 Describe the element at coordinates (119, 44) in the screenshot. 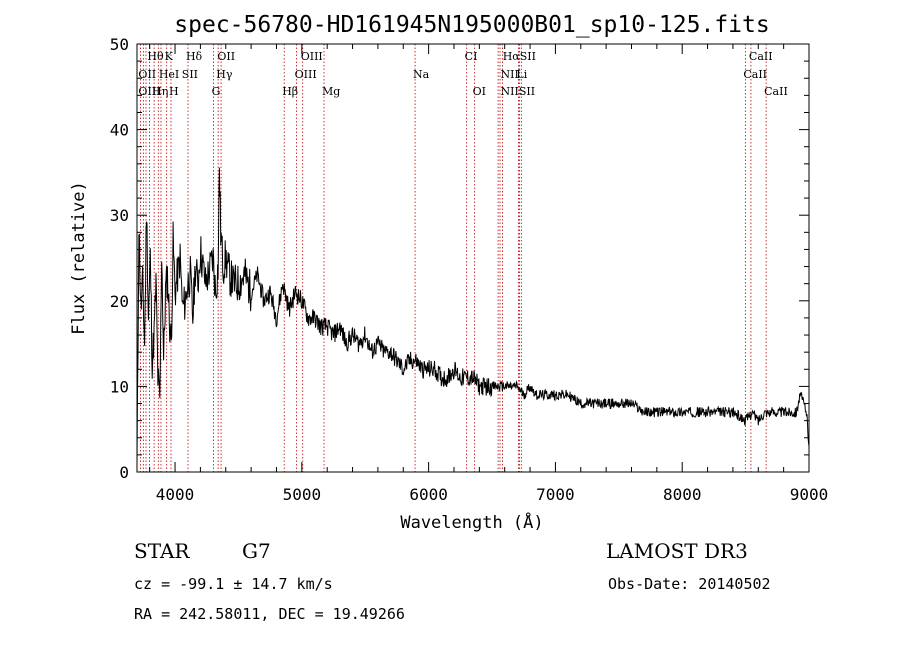

I see `y-tick-label: 50` at that location.